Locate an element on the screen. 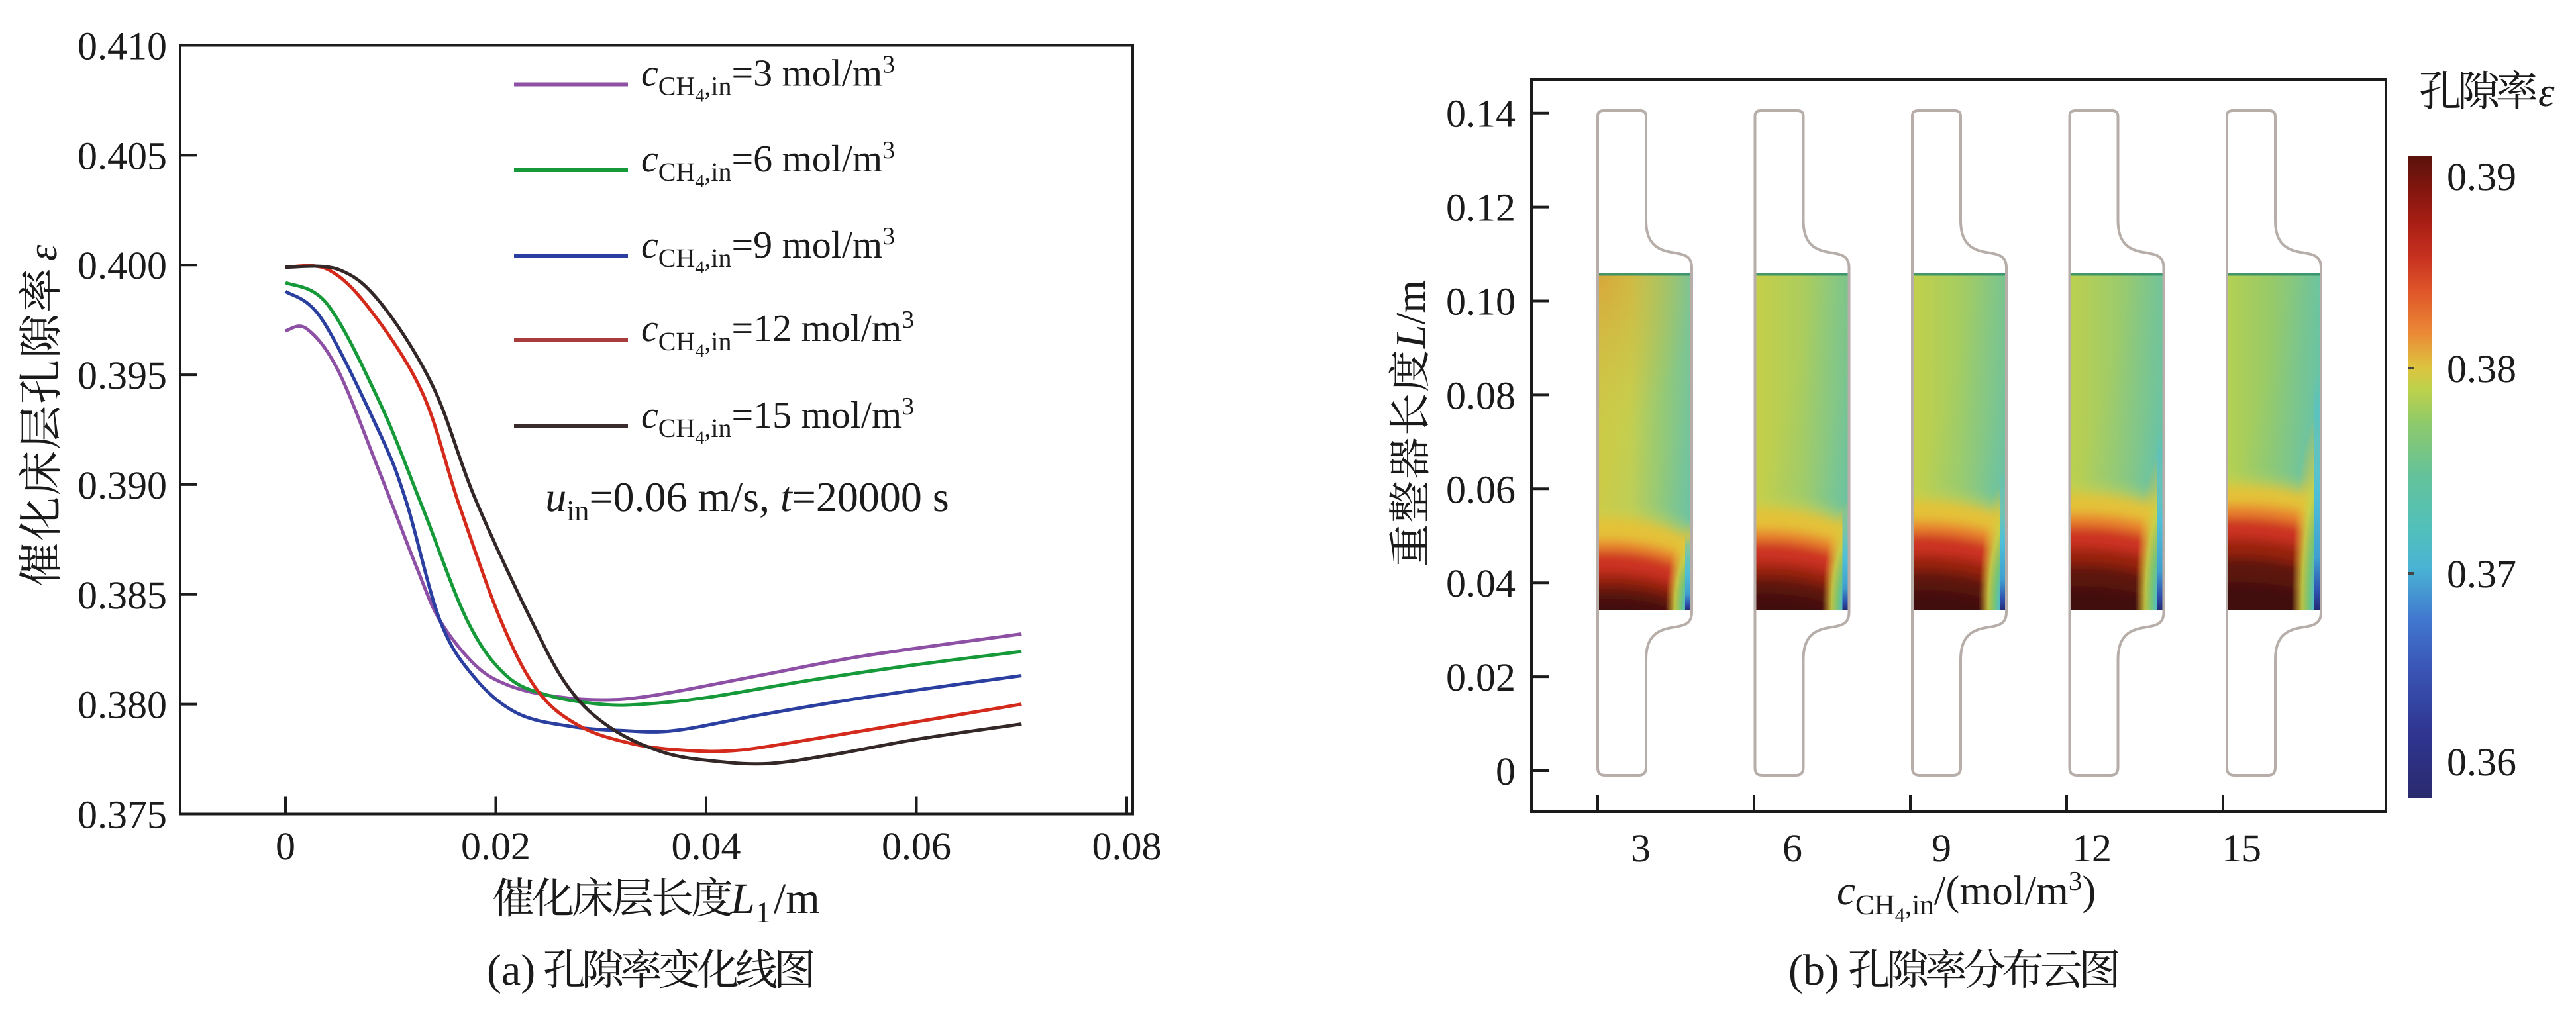 The width and height of the screenshot is (2576, 1013). svg-text: 0.385 is located at coordinates (122, 595).